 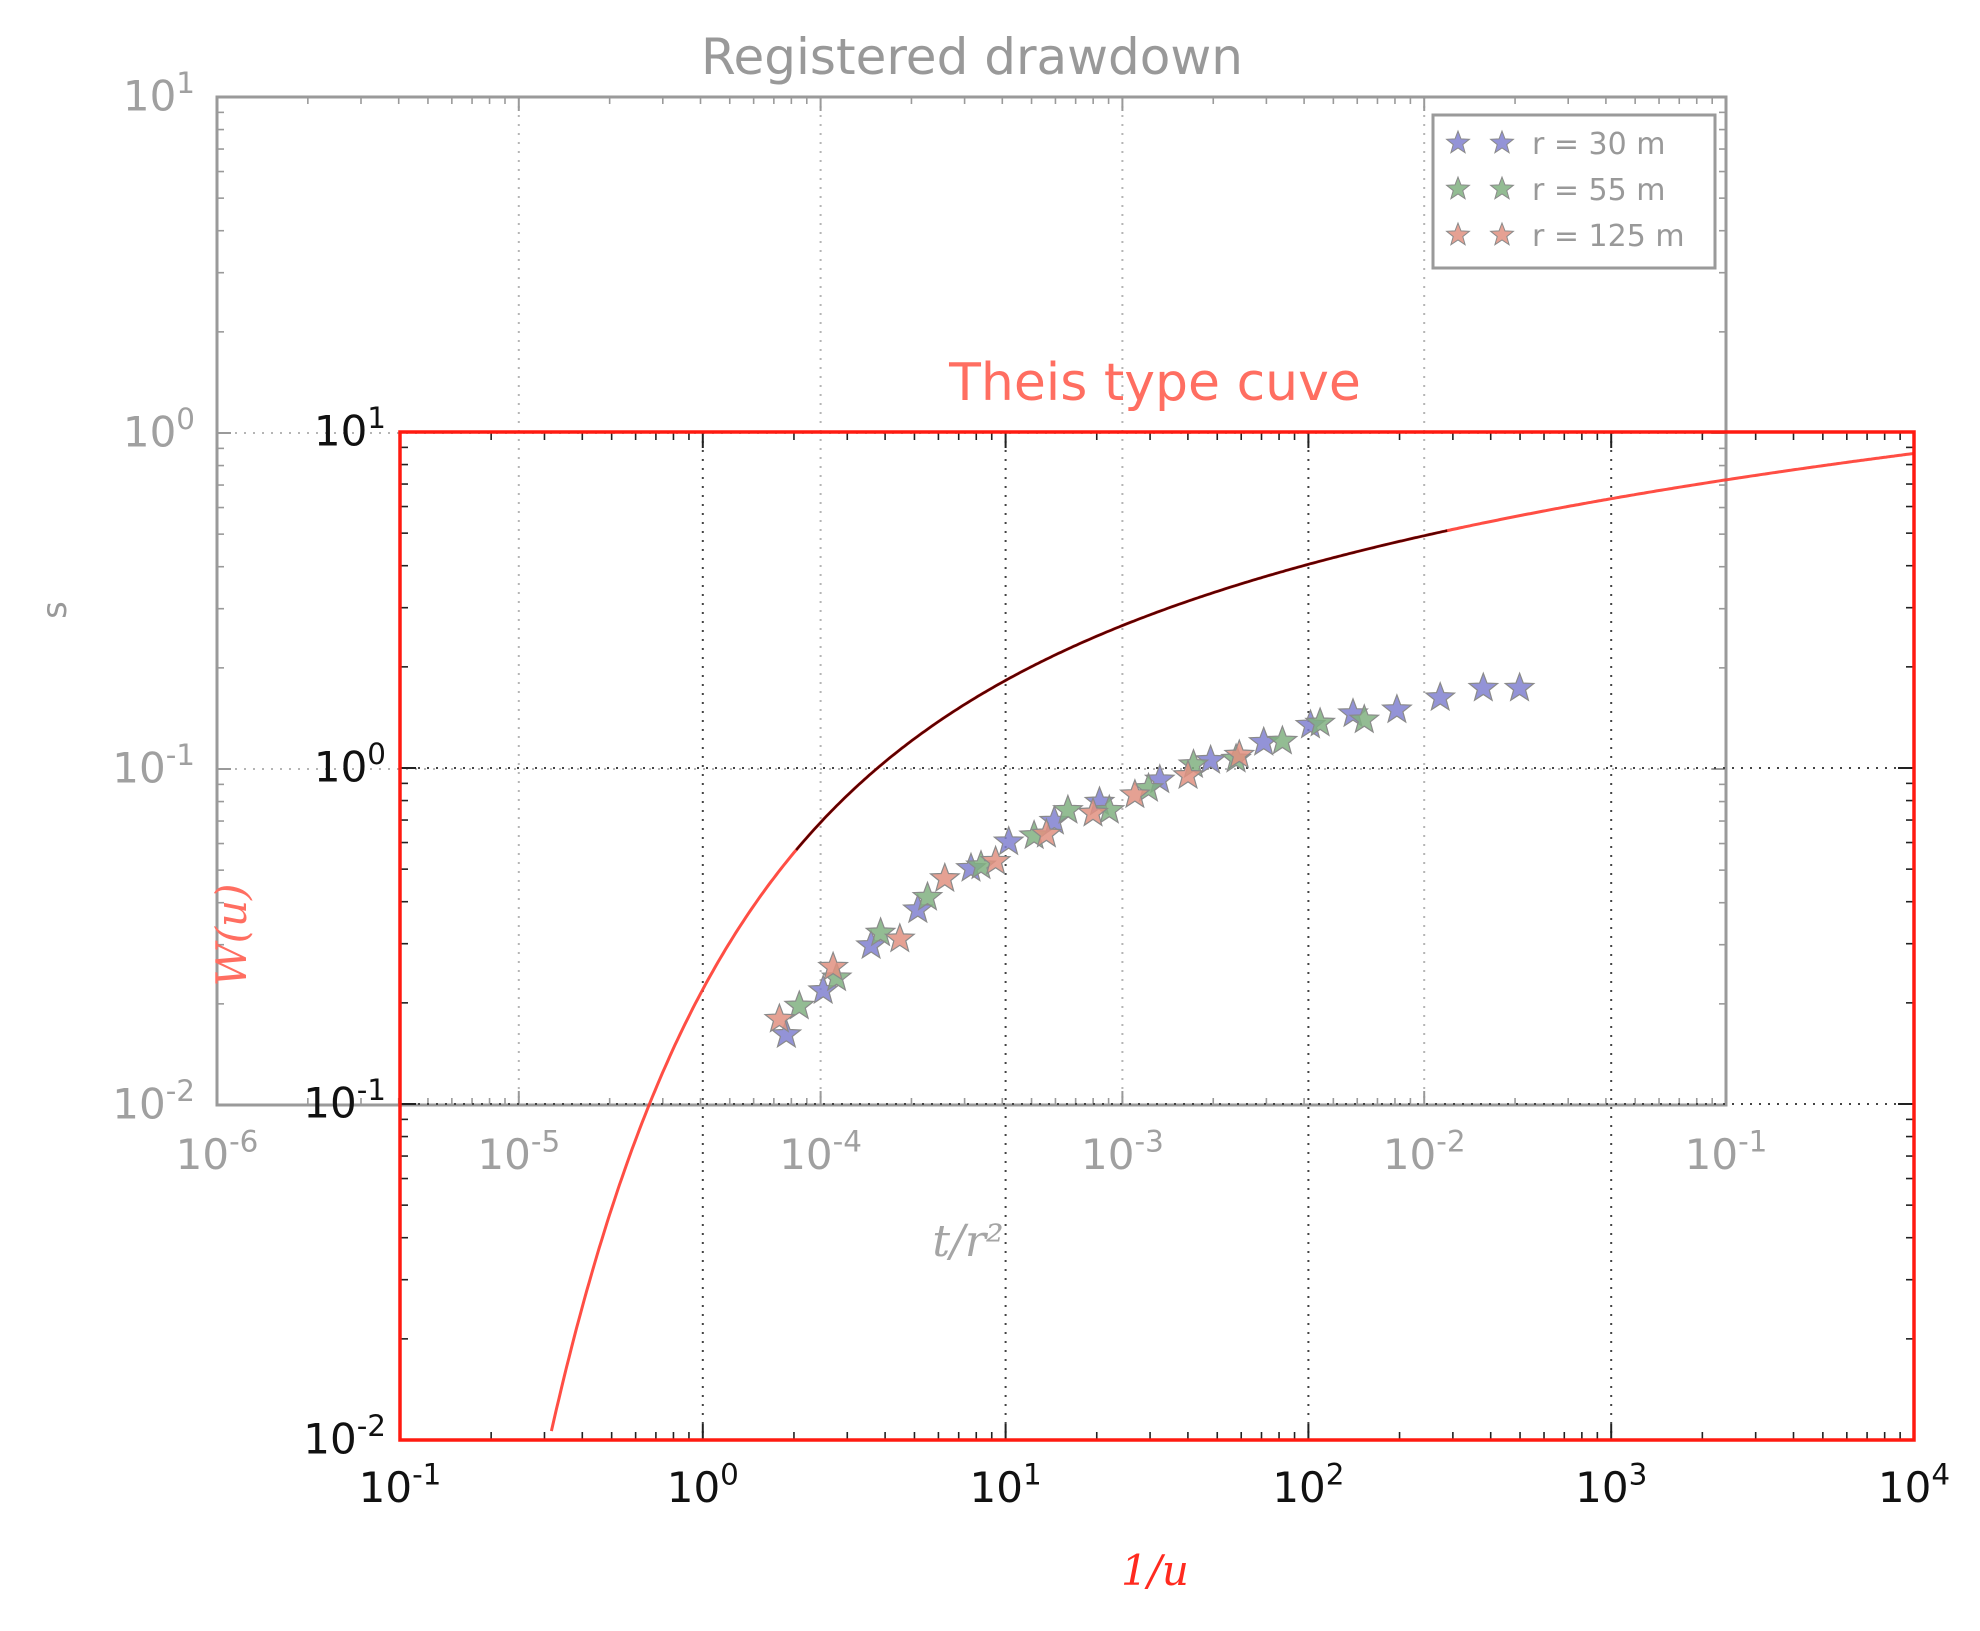 What do you see at coordinates (1122, 1151) in the screenshot?
I see `x-tick-label: 10⁻³` at bounding box center [1122, 1151].